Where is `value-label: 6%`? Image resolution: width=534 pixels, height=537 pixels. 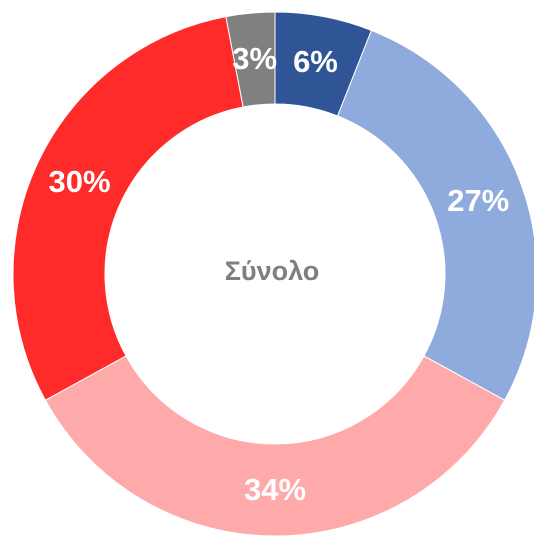
value-label: 6% is located at coordinates (315, 61).